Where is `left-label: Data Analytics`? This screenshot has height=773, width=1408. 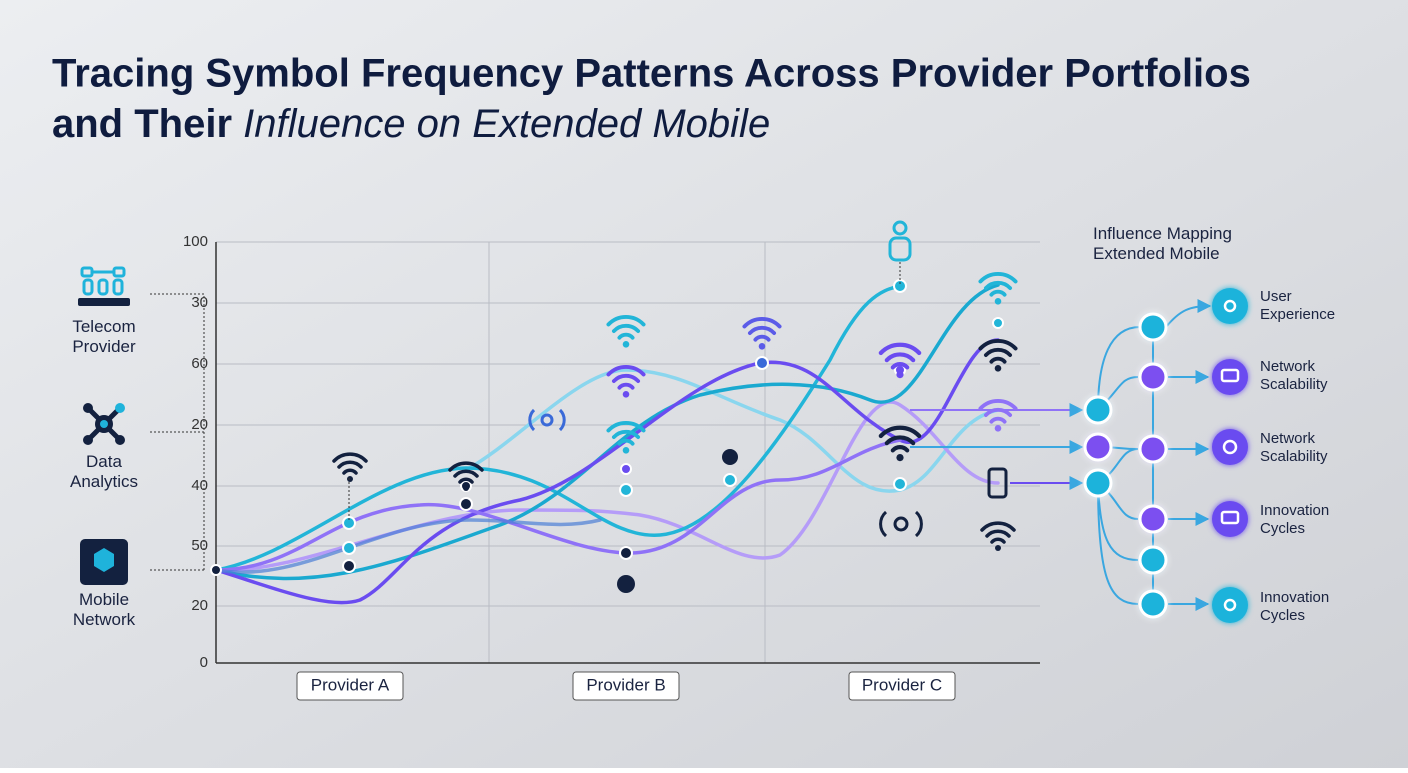 left-label: Data Analytics is located at coordinates (104, 471).